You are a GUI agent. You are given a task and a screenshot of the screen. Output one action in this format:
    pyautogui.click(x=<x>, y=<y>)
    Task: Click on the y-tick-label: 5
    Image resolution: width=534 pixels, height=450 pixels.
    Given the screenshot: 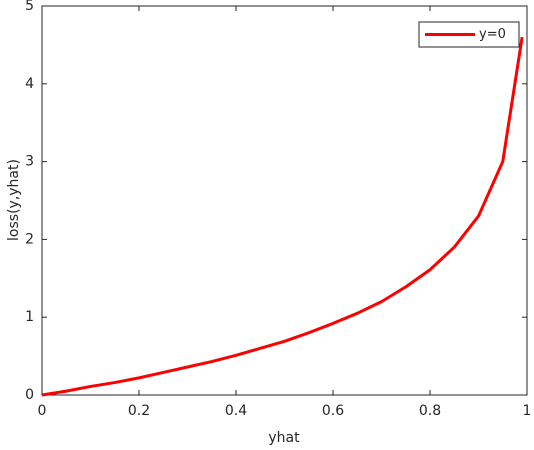 What is the action you would take?
    pyautogui.click(x=29, y=7)
    